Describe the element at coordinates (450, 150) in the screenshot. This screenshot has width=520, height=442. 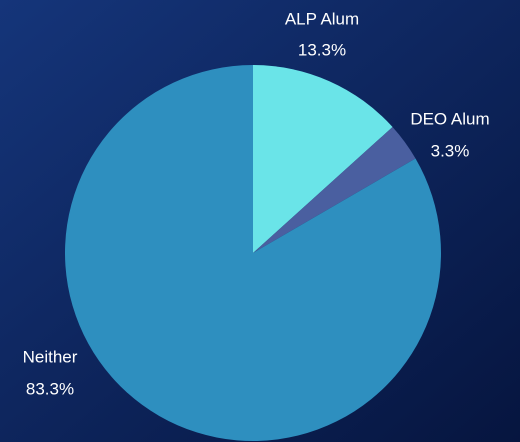
I see `slice-value-label: 3.3%` at that location.